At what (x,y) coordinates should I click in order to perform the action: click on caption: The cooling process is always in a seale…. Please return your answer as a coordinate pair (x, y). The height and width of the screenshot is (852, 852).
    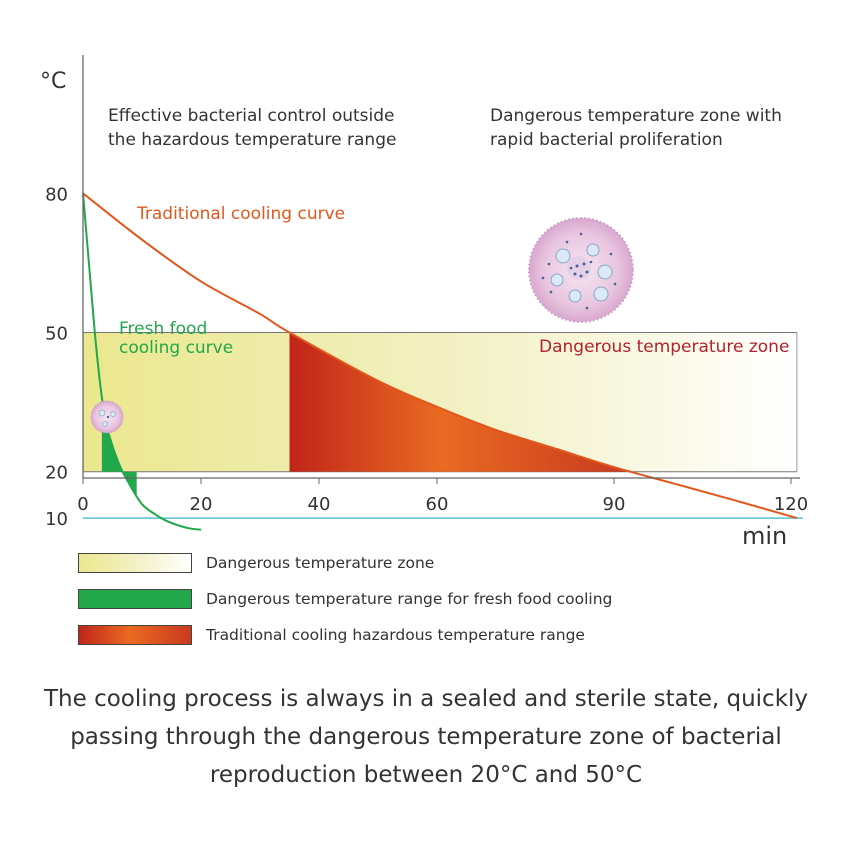
    Looking at the image, I should click on (426, 737).